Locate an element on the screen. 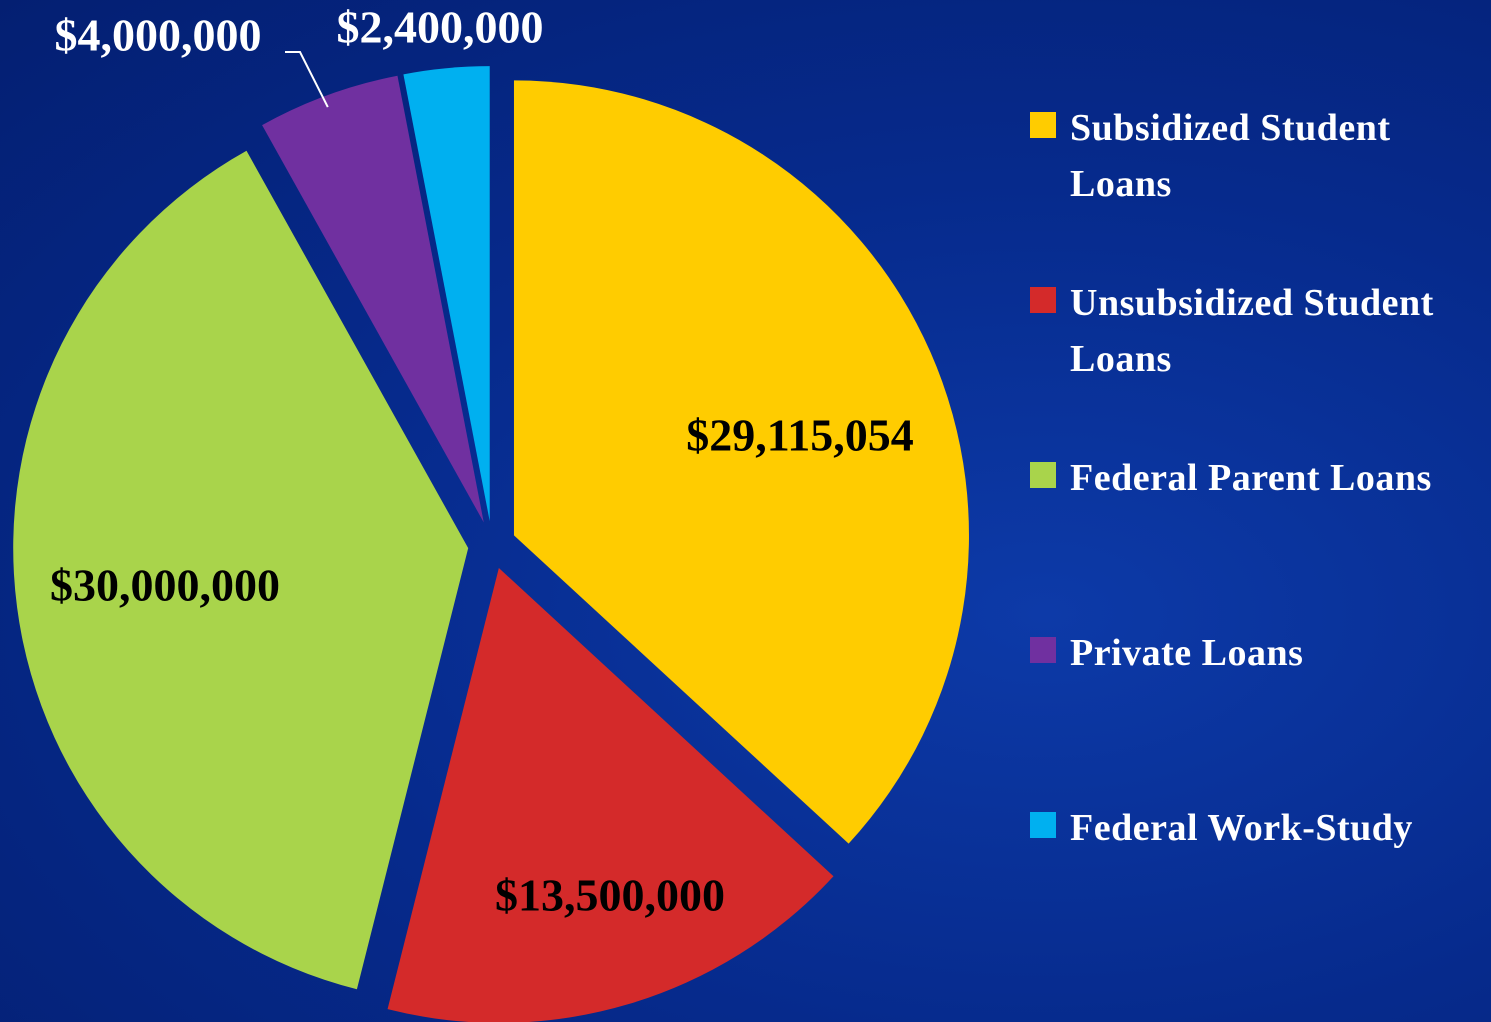 The height and width of the screenshot is (1022, 1491). leader-line is located at coordinates (307, 79).